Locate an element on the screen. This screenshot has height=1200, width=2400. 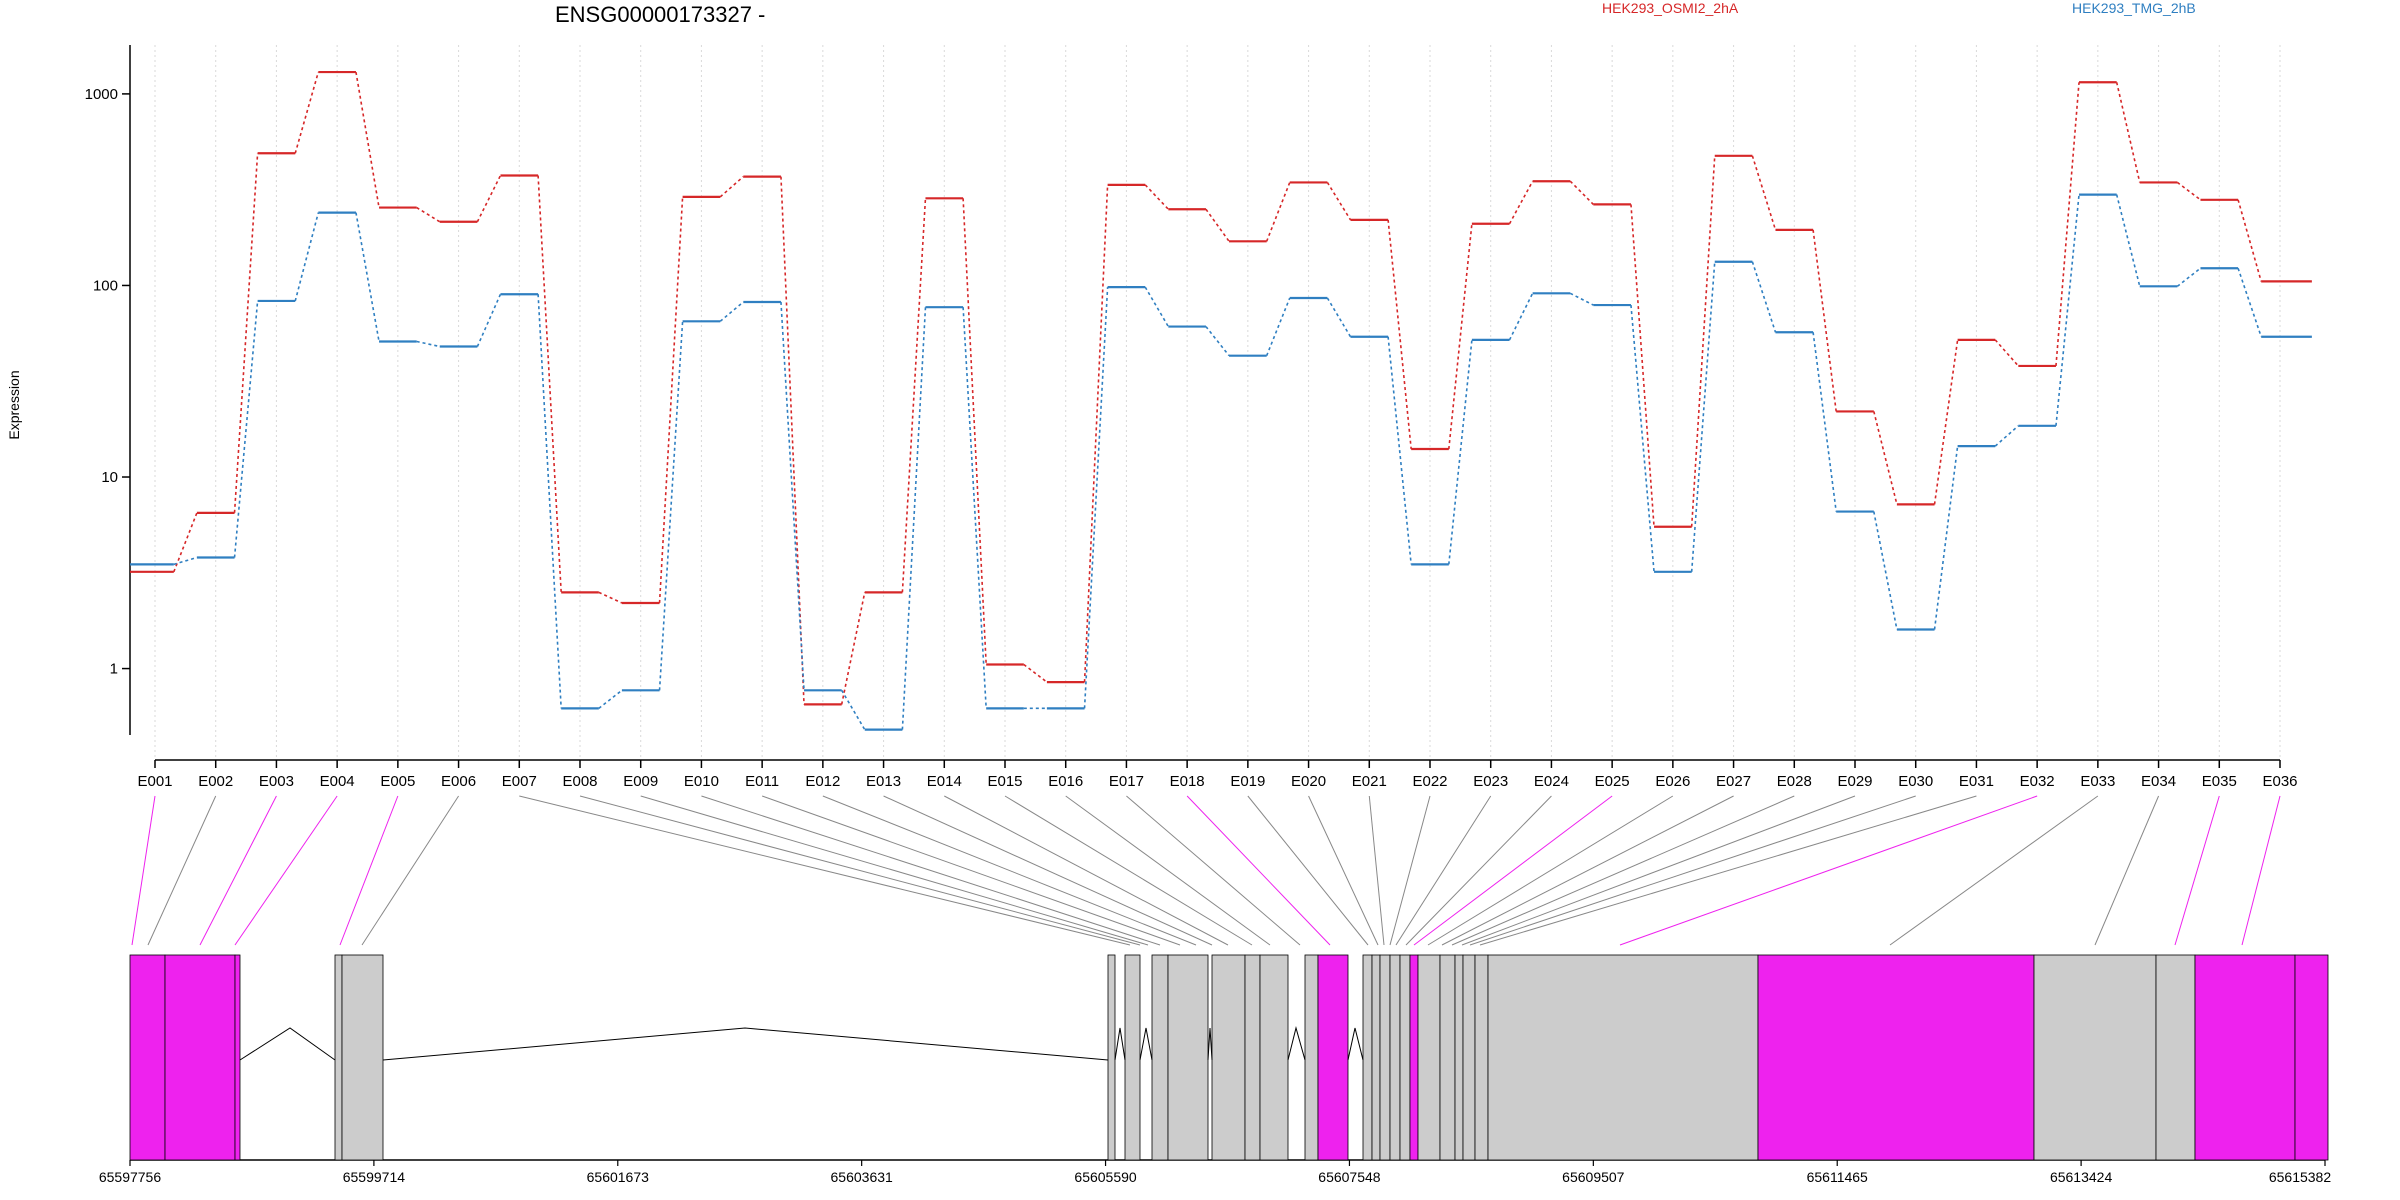
x-tick-label: E005 is located at coordinates (397, 781).